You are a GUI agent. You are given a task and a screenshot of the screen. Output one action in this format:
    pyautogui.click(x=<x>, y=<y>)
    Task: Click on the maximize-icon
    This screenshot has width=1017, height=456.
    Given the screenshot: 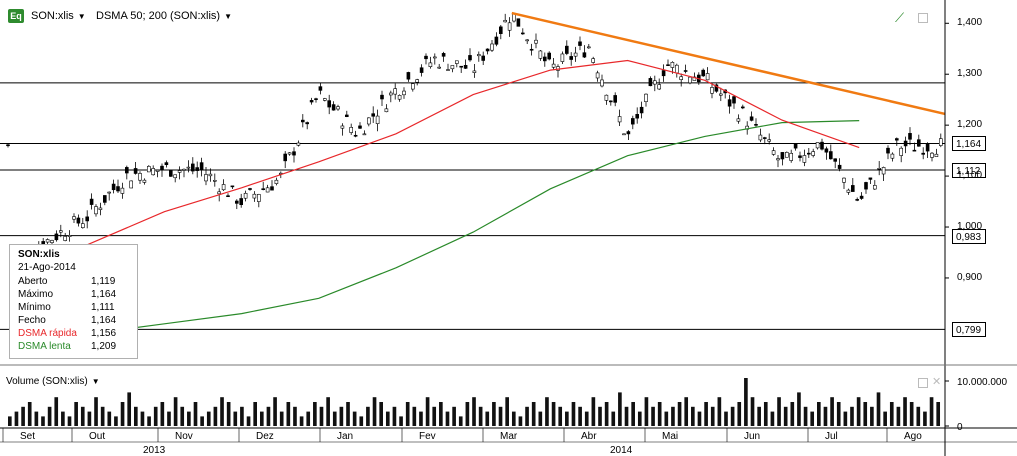 What is the action you would take?
    pyautogui.click(x=923, y=18)
    